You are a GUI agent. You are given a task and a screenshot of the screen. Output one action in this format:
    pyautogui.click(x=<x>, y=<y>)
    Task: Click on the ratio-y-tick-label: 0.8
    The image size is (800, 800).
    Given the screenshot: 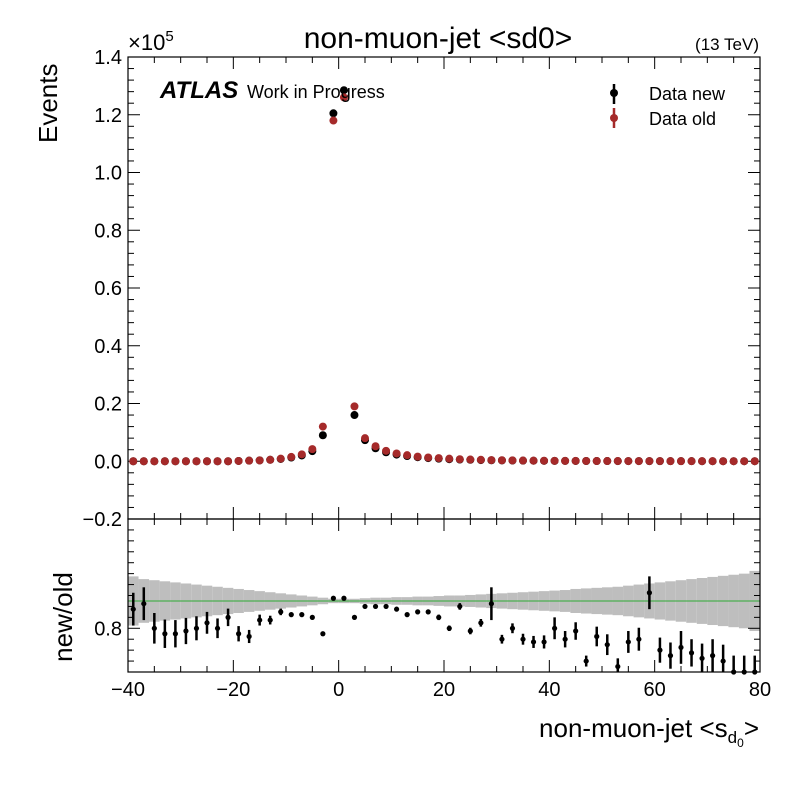 What is the action you would take?
    pyautogui.click(x=108, y=629)
    